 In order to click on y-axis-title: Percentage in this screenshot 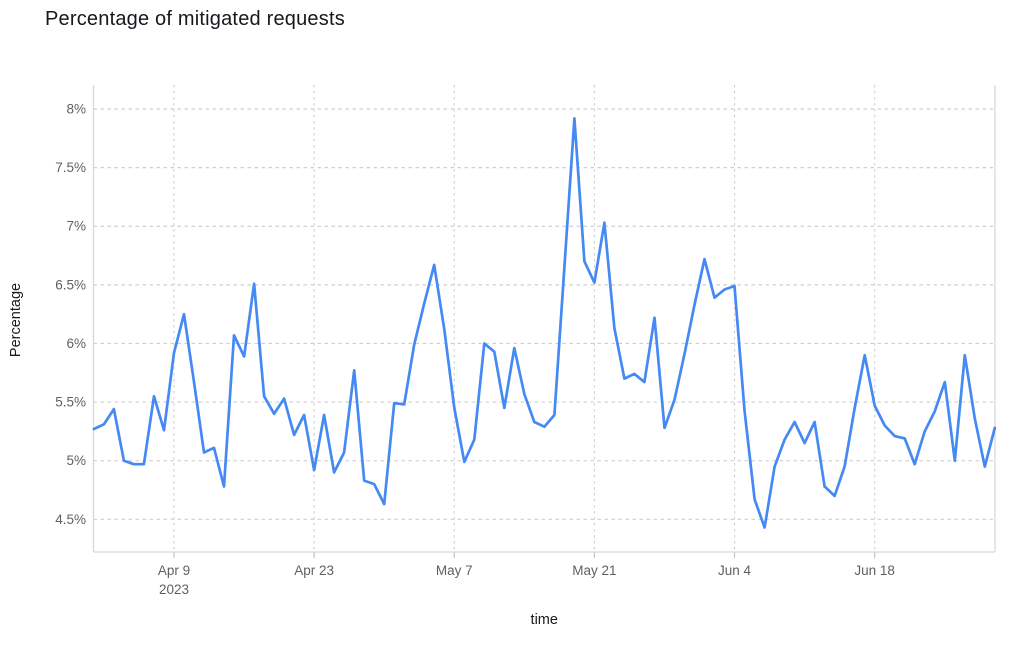, I will do `click(16, 320)`.